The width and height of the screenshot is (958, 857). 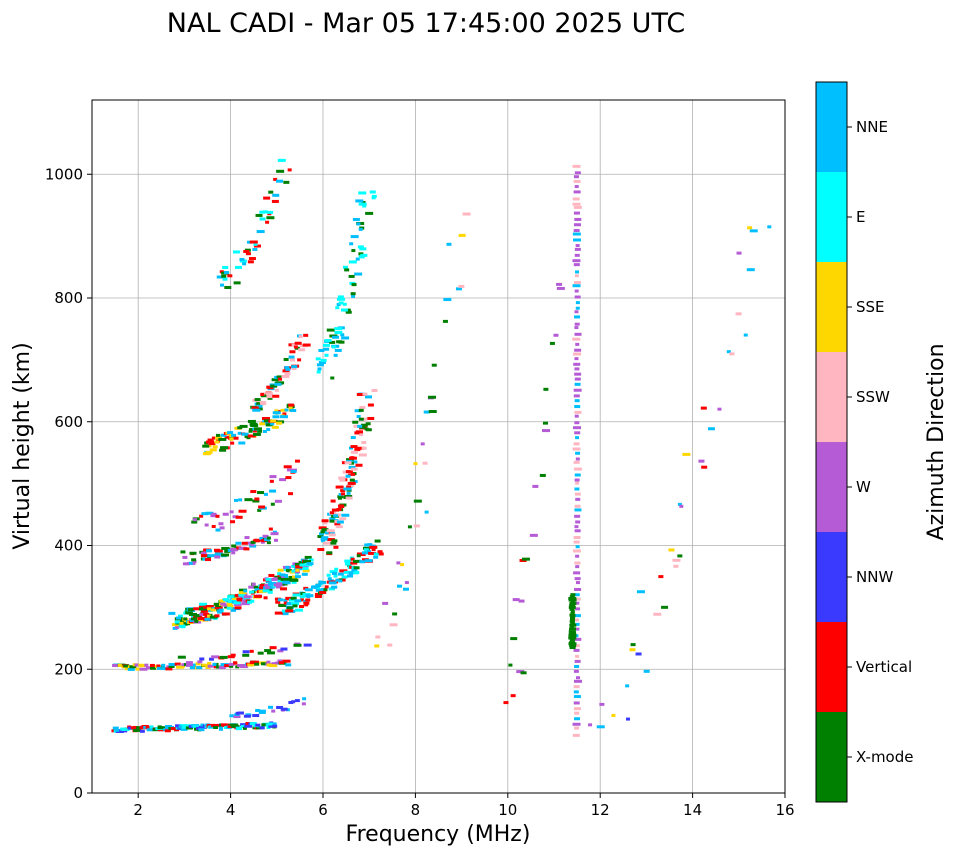 I want to click on colorbar-label: NNW, so click(x=874, y=577).